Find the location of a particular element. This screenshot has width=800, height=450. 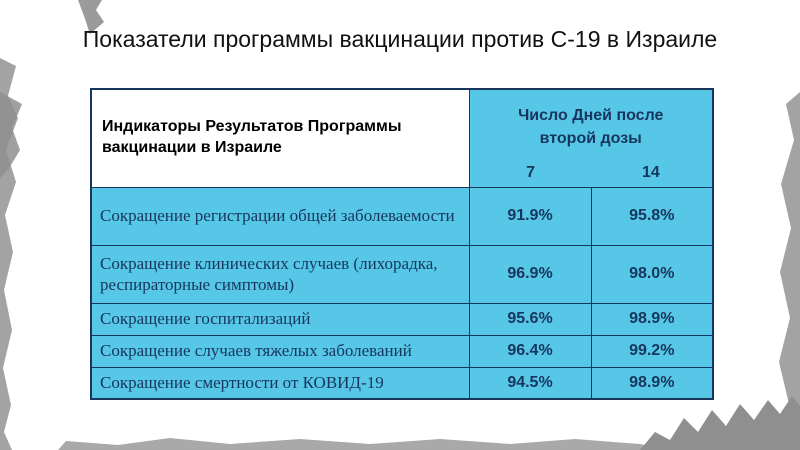

column-day7-label: 7 is located at coordinates (531, 173).